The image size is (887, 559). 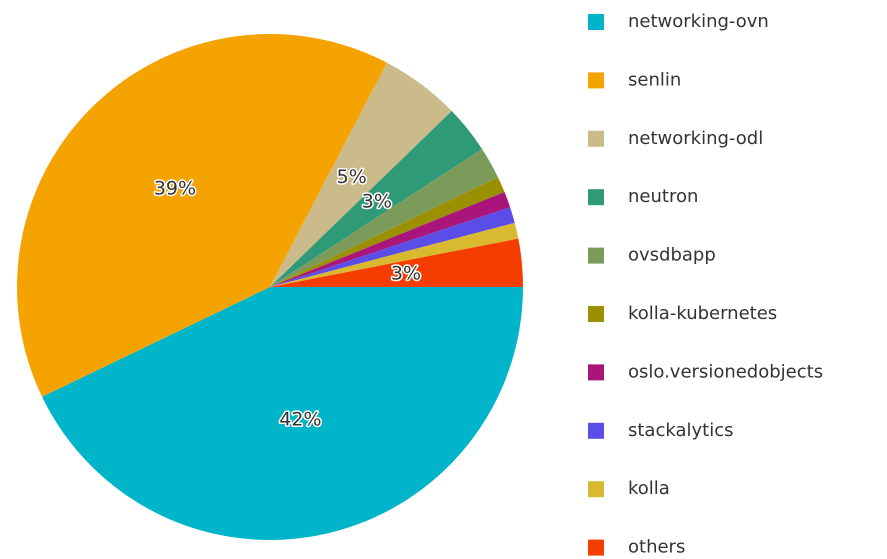 I want to click on slice-label: 5%, so click(x=352, y=177).